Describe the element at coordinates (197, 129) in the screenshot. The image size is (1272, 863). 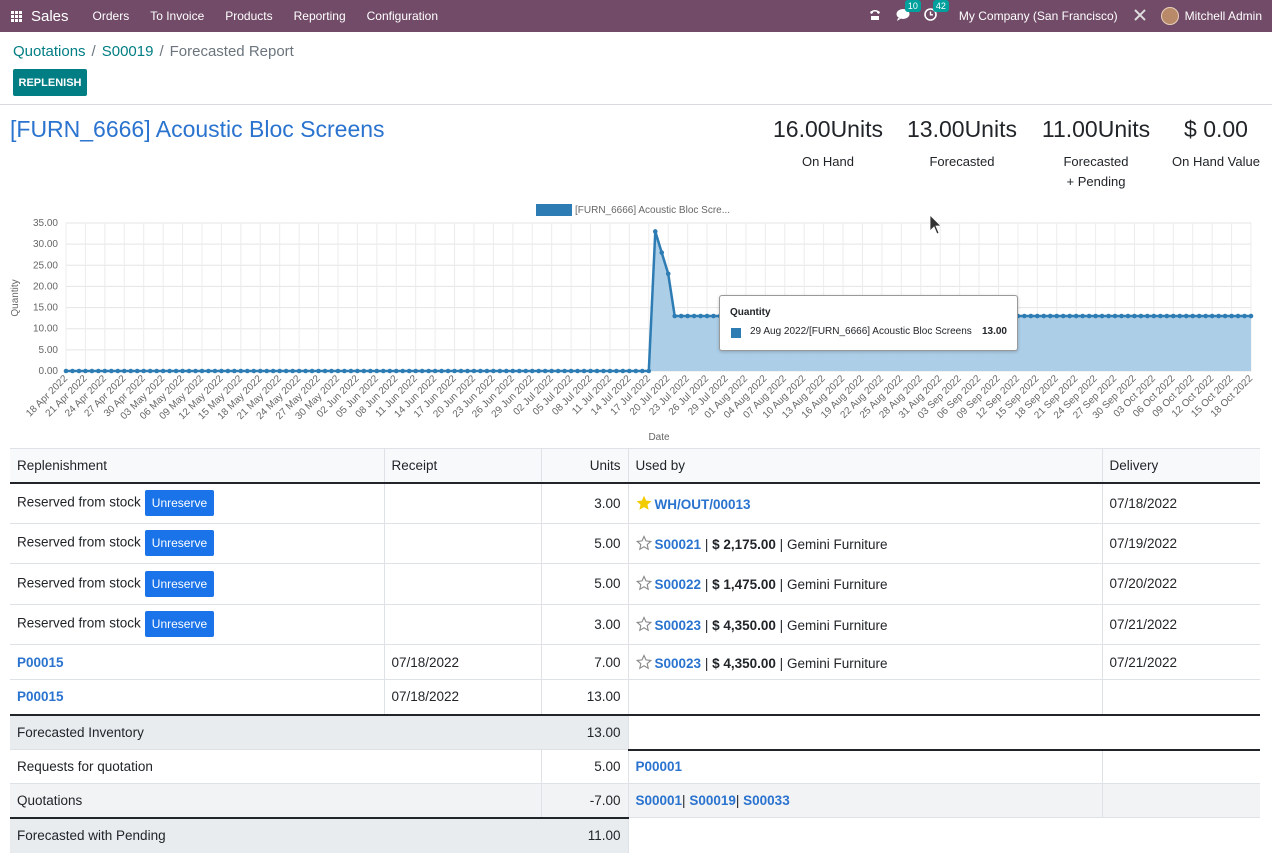
I see `product-title: [FURN_6666] Acoustic Bloc Screens` at that location.